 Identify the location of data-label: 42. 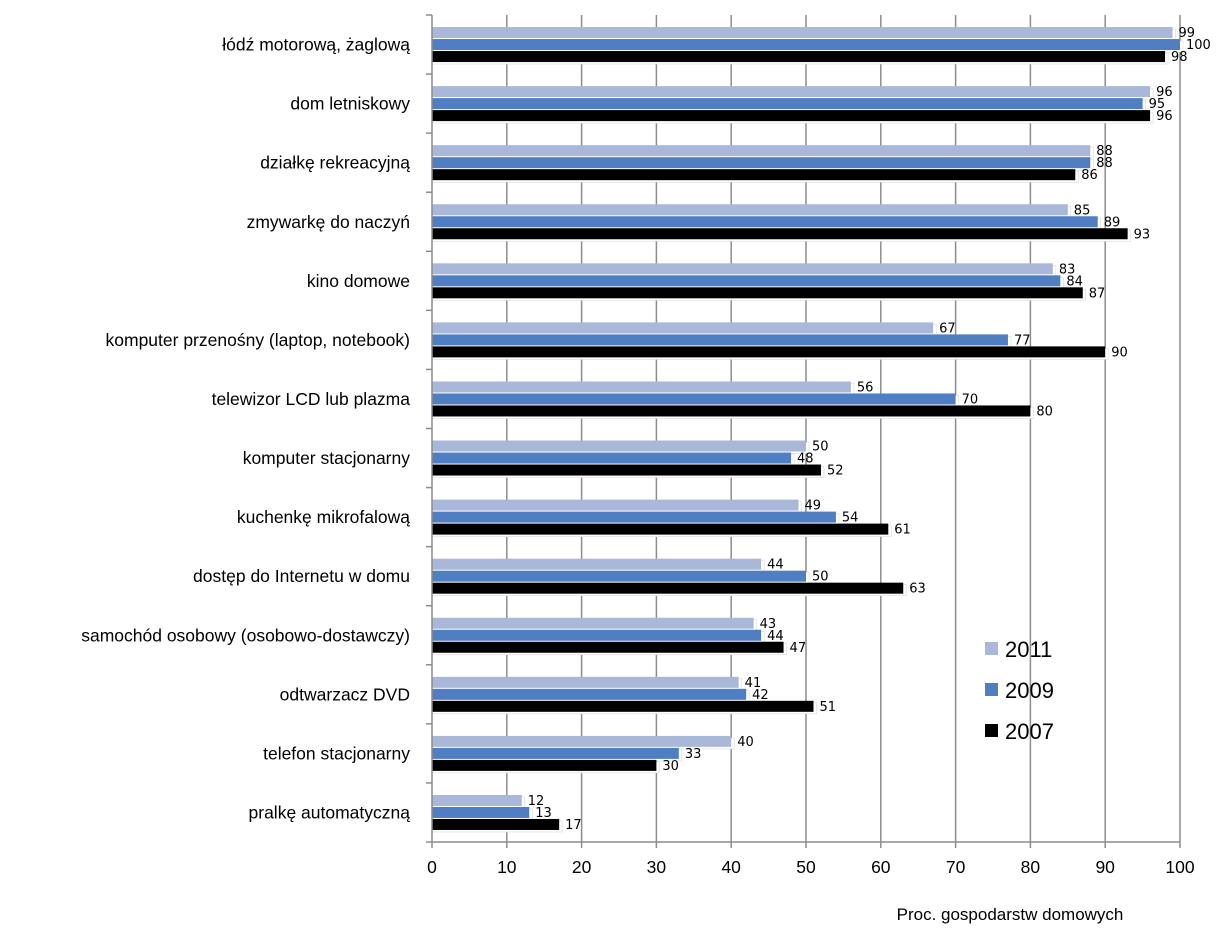
(760, 695).